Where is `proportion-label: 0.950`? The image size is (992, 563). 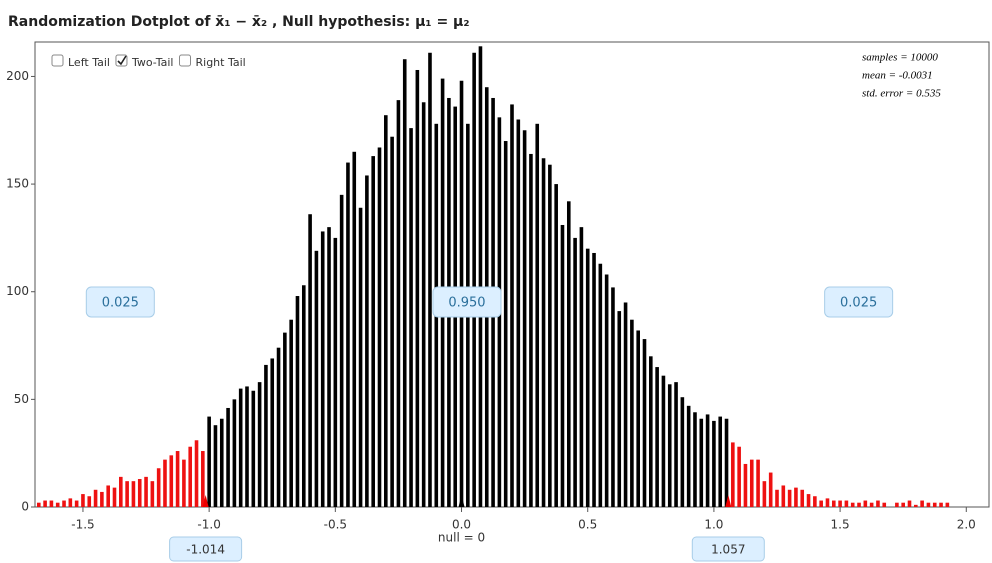 proportion-label: 0.950 is located at coordinates (466, 303).